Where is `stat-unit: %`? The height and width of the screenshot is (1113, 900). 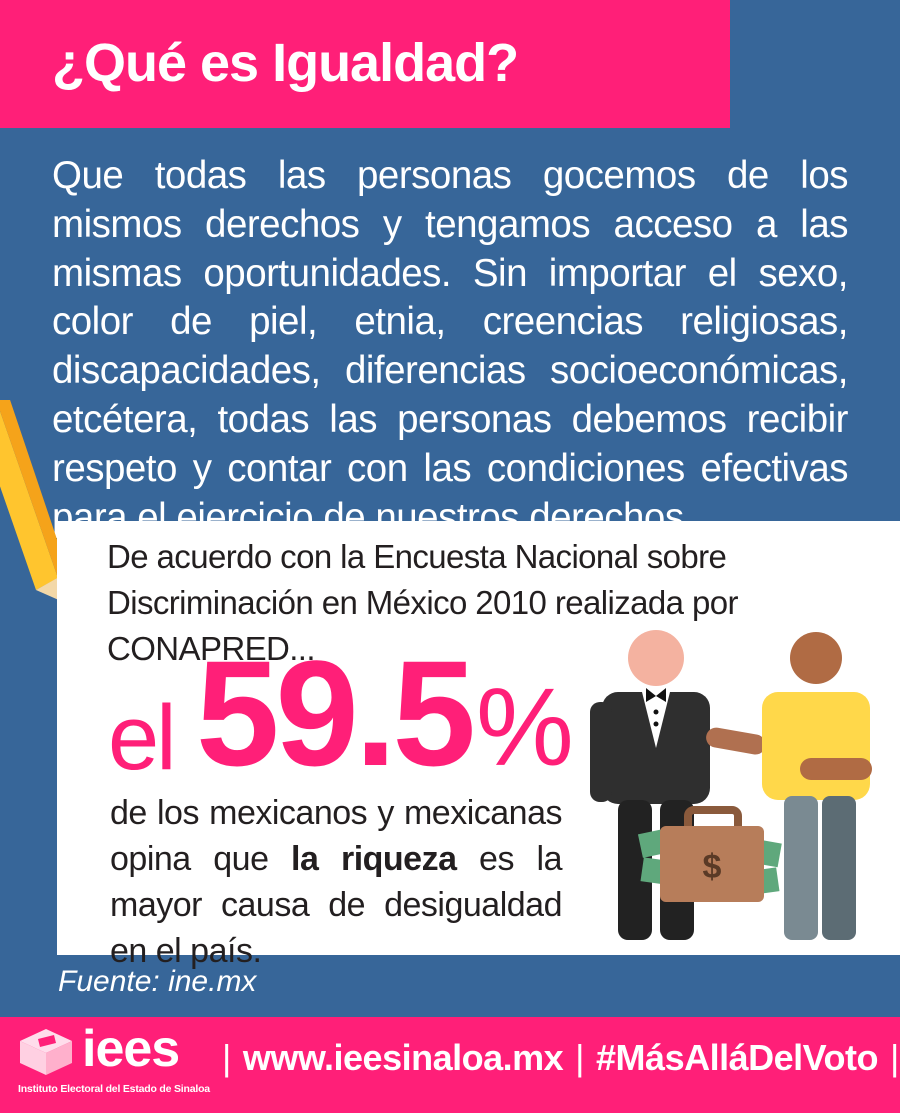 stat-unit: % is located at coordinates (524, 727).